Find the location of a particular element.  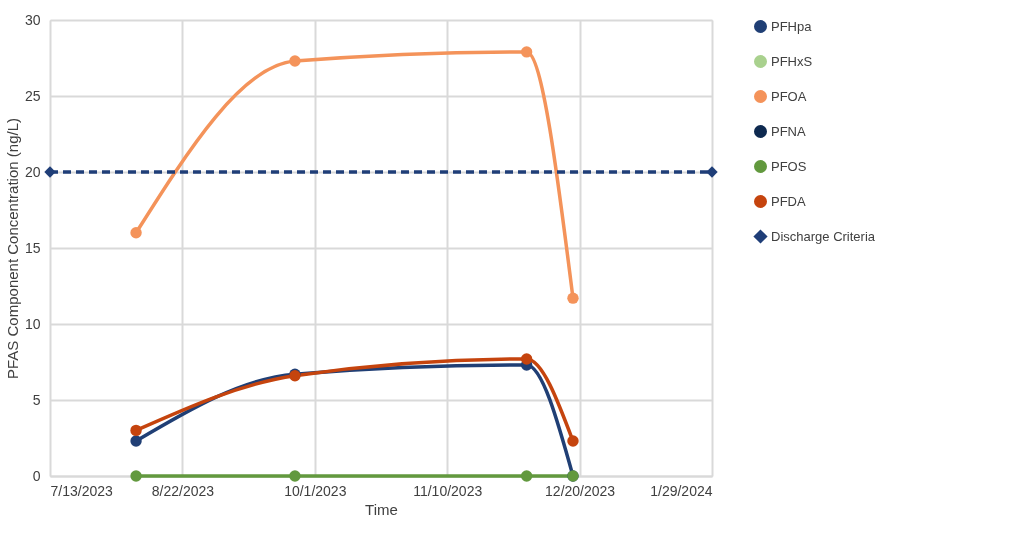

y-tick-label: 10 is located at coordinates (32, 323).